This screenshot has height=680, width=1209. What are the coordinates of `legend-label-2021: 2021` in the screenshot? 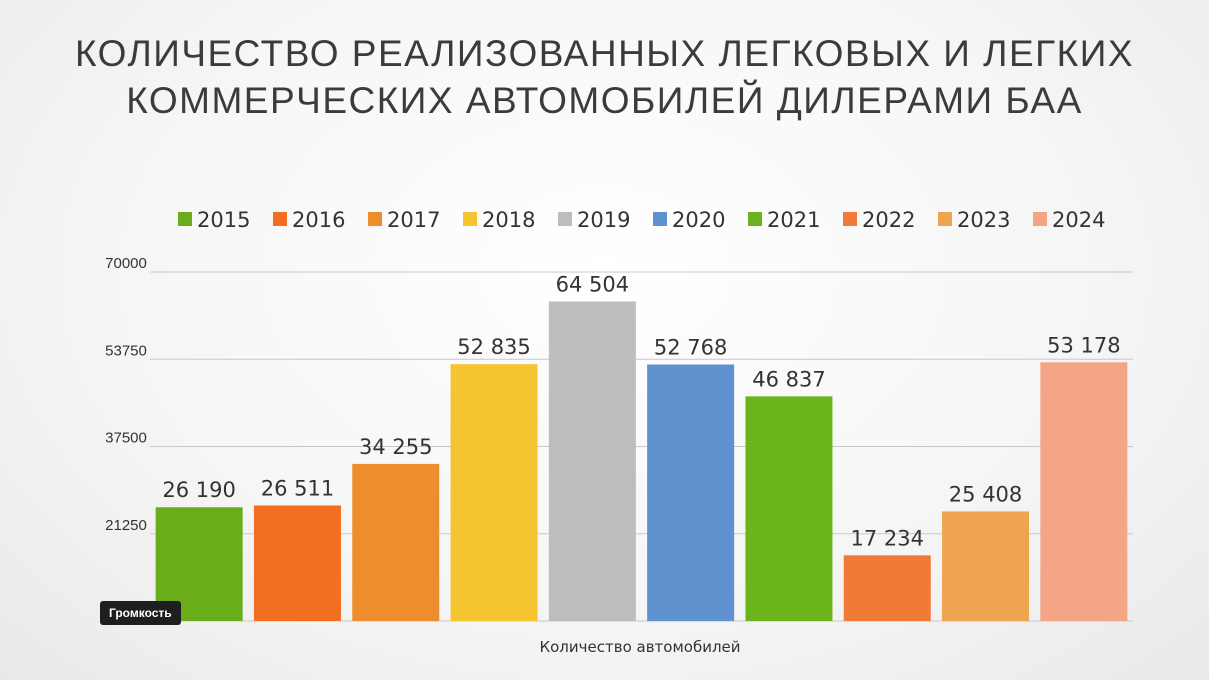 It's located at (793, 220).